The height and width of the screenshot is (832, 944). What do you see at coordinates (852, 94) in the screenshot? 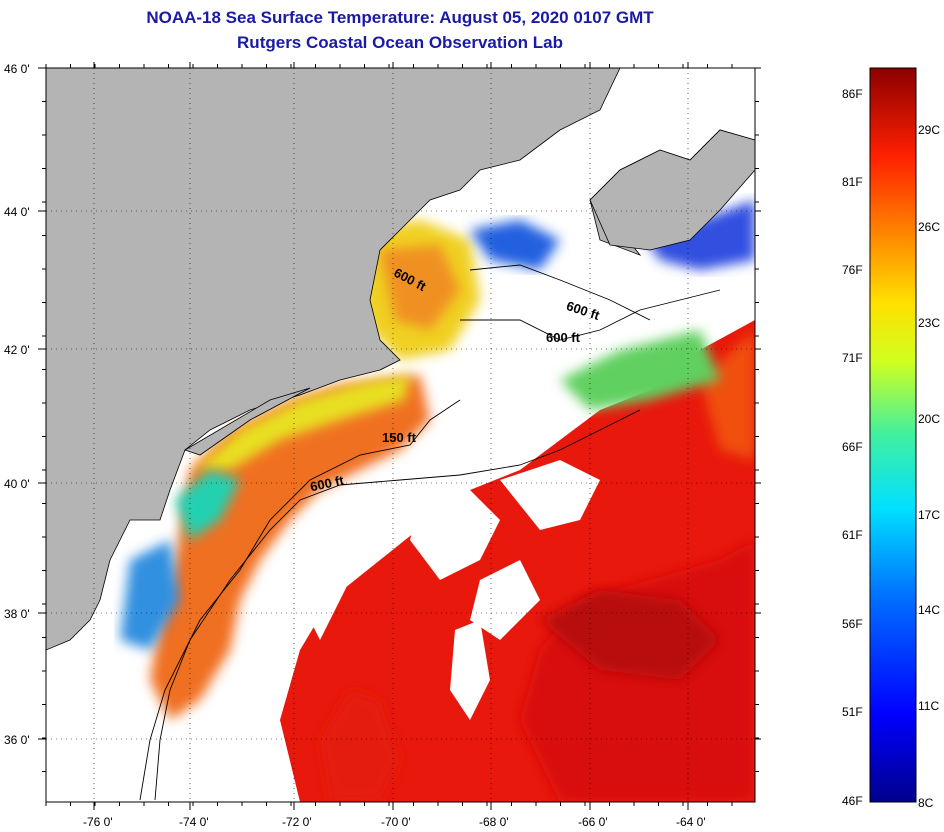
I see `colorbar-label-f: 86F` at bounding box center [852, 94].